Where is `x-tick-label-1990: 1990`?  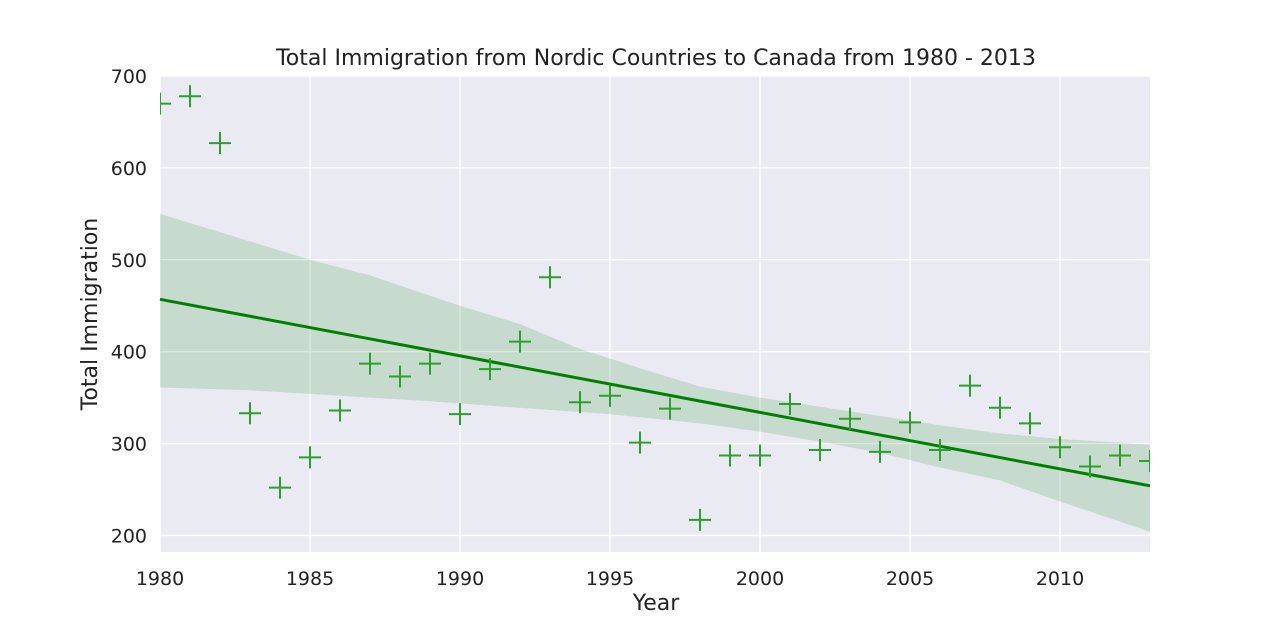 x-tick-label-1990: 1990 is located at coordinates (460, 579).